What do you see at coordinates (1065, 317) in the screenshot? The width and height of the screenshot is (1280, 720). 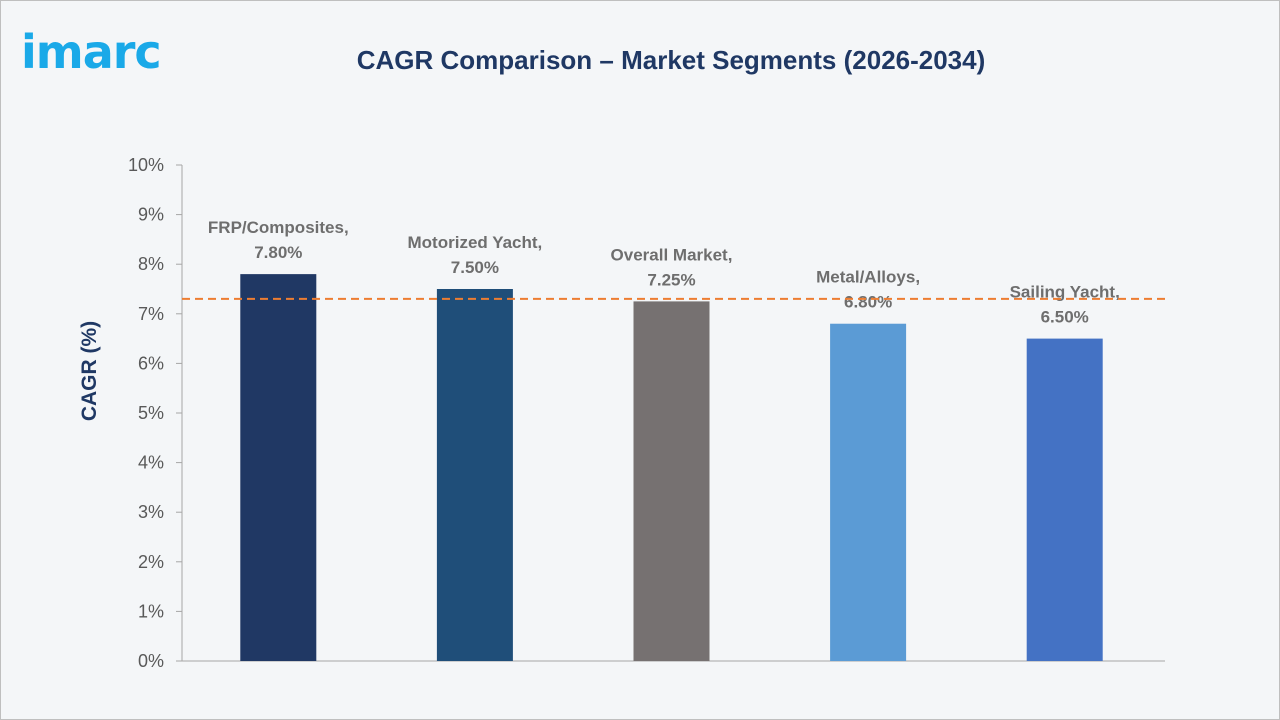 I see `bar-value-label: 6.50%` at bounding box center [1065, 317].